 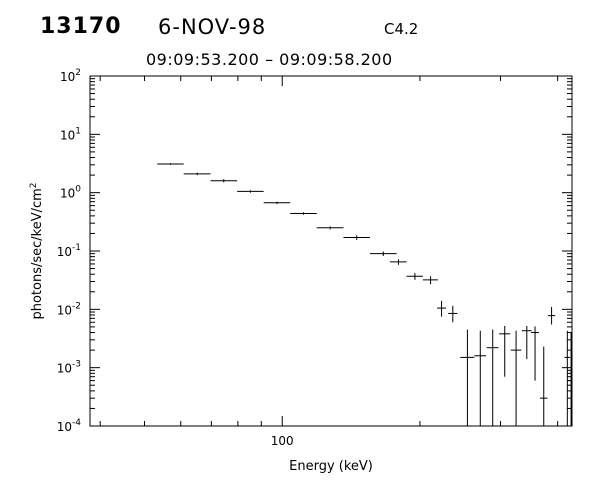 I want to click on y-tick-label: 10⁻¹, so click(x=69, y=251).